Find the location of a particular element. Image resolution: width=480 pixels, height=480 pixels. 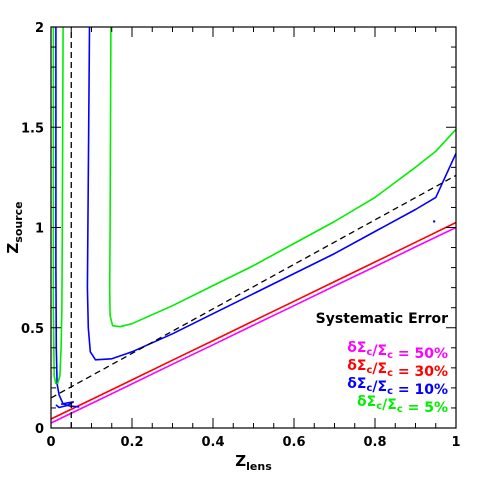

y-tick-label: 2 is located at coordinates (39, 28).